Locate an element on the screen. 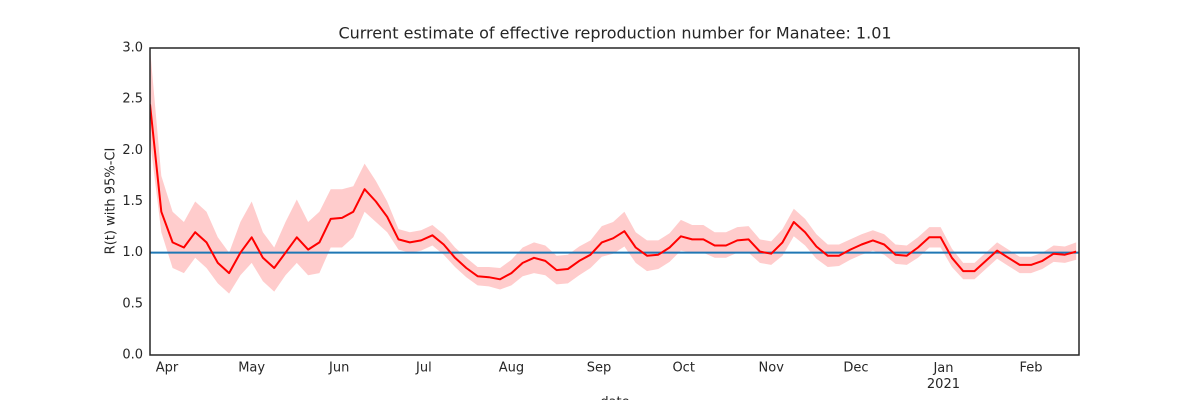 The width and height of the screenshot is (1200, 400). y-tick-label: 2.0 is located at coordinates (132, 150).